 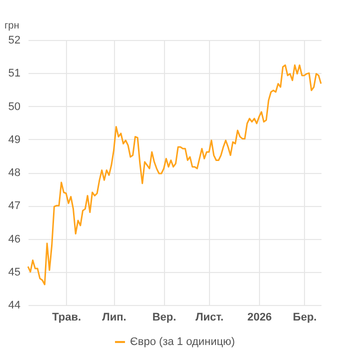 I want to click on y-tick-label: 46, so click(x=14, y=239).